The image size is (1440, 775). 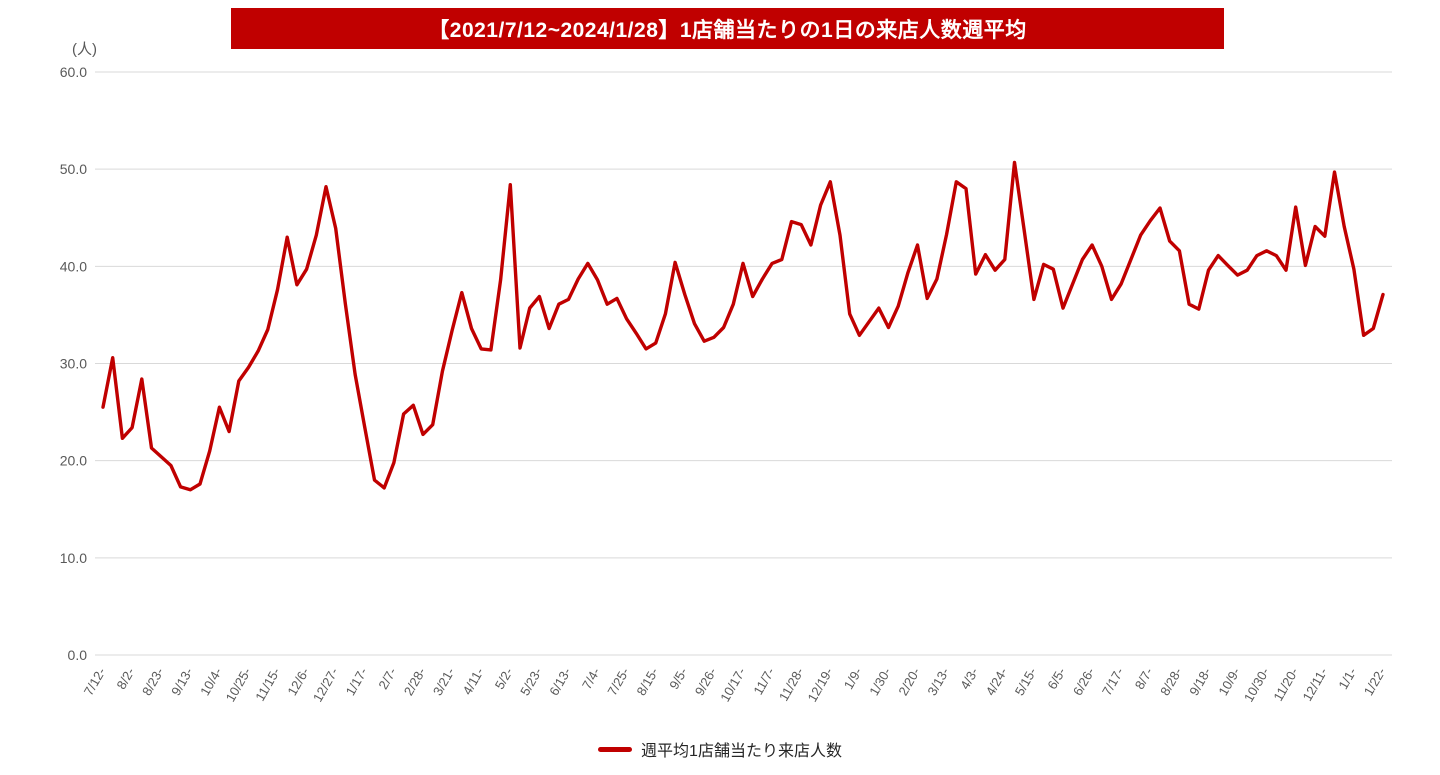 I want to click on x-tick-label: 7/25-, so click(x=618, y=681).